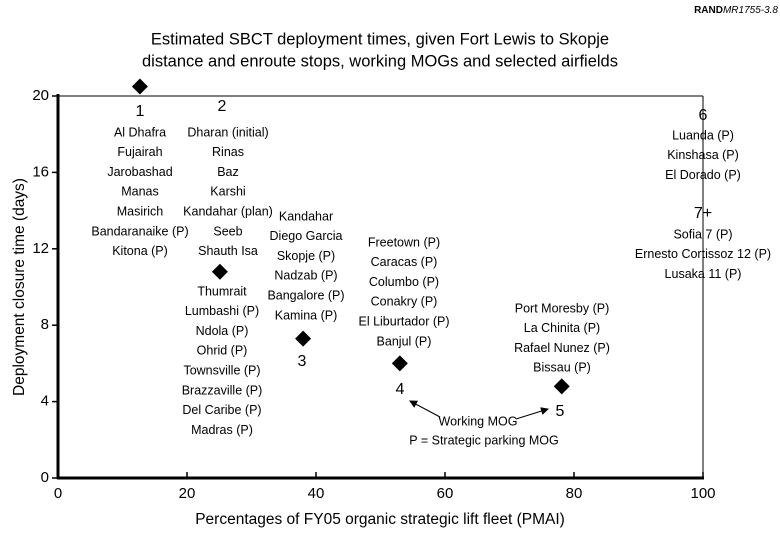  I want to click on x-tick-label: 20, so click(187, 493).